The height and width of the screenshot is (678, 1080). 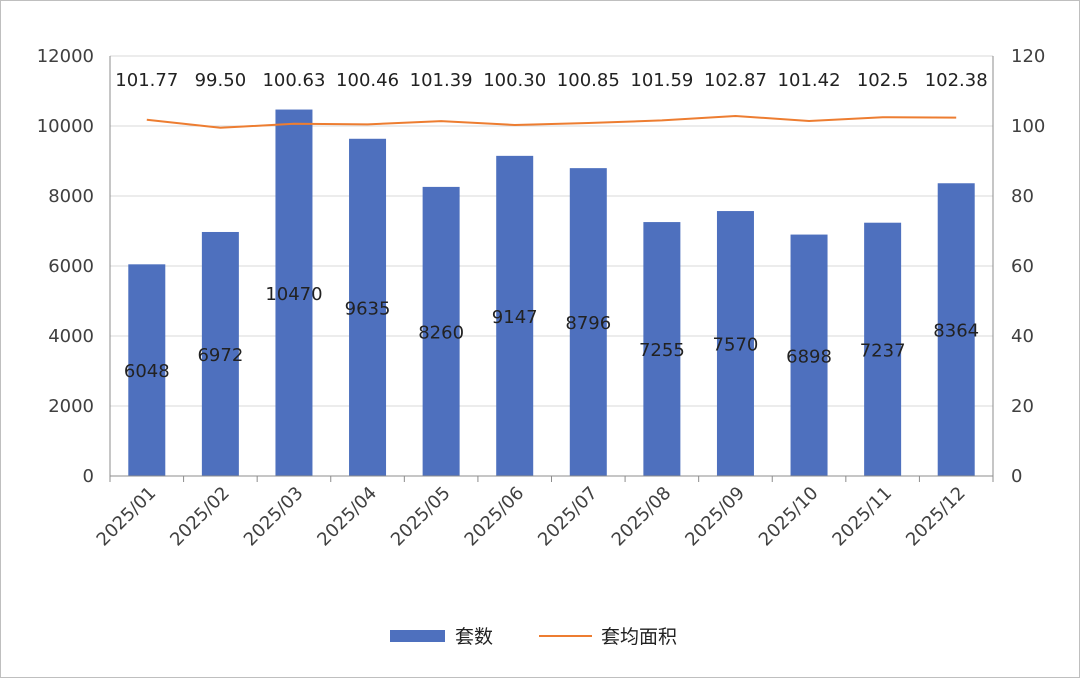 I want to click on y-right-tick-label: 80, so click(x=1022, y=196).